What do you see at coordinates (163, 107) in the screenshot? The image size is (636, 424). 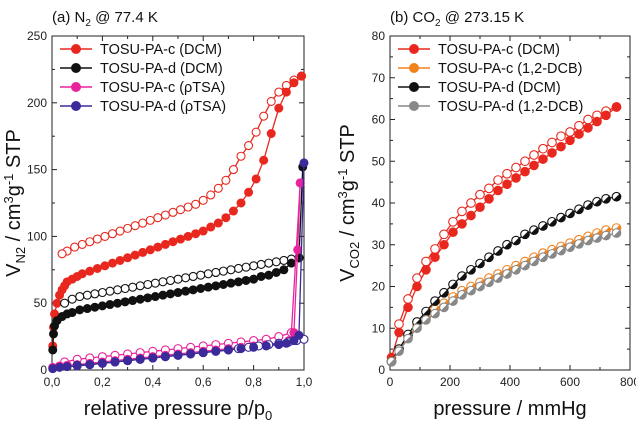 I see `legend-label: TOSU-PA-d (ρTSA)` at bounding box center [163, 107].